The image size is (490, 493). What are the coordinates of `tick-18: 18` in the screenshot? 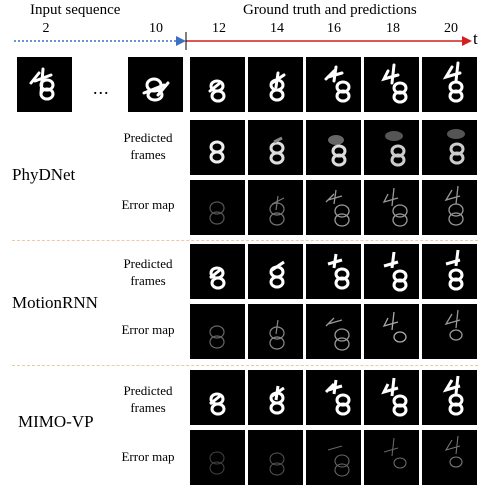 It's located at (393, 28).